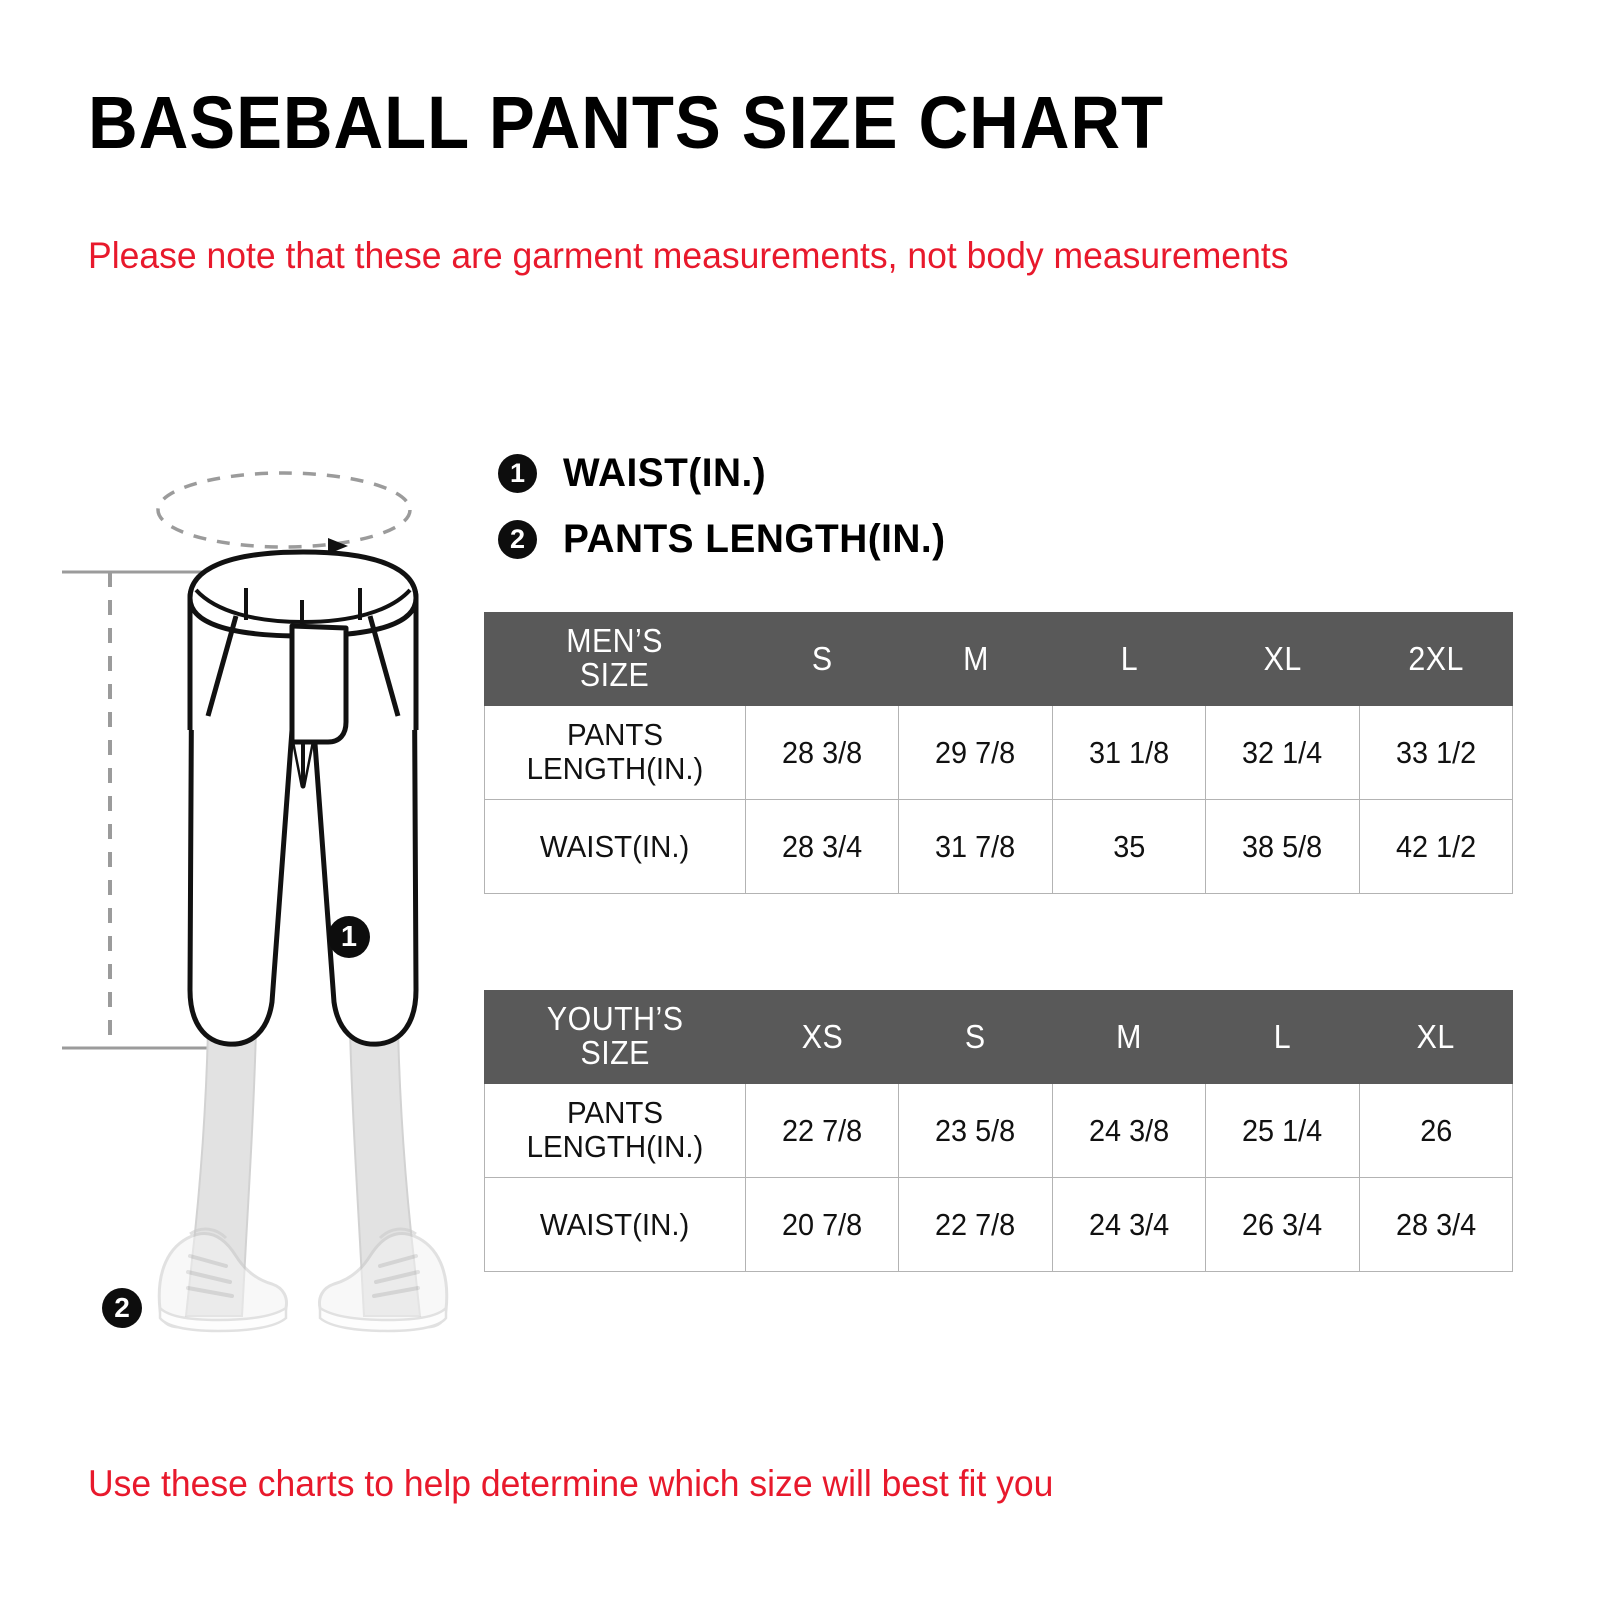 The height and width of the screenshot is (1600, 1600). What do you see at coordinates (975, 752) in the screenshot?
I see `table-cell: 29 7/8` at bounding box center [975, 752].